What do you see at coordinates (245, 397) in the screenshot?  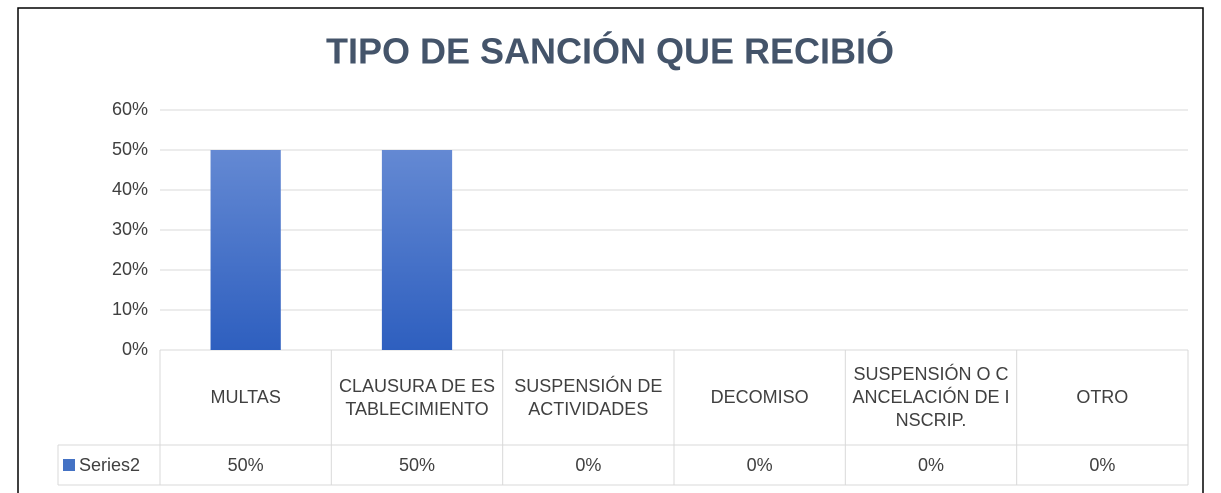 I see `x-category-label: MULTAS` at bounding box center [245, 397].